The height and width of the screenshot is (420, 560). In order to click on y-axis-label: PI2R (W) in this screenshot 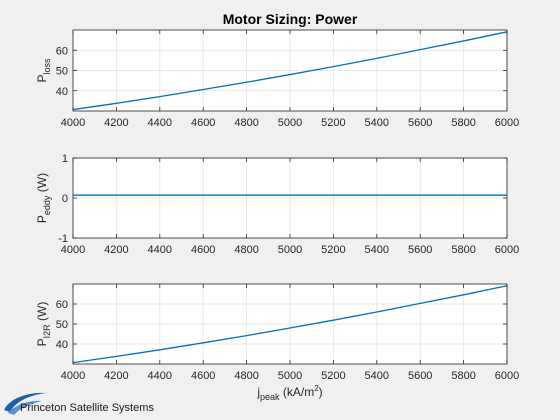, I will do `click(43, 324)`.